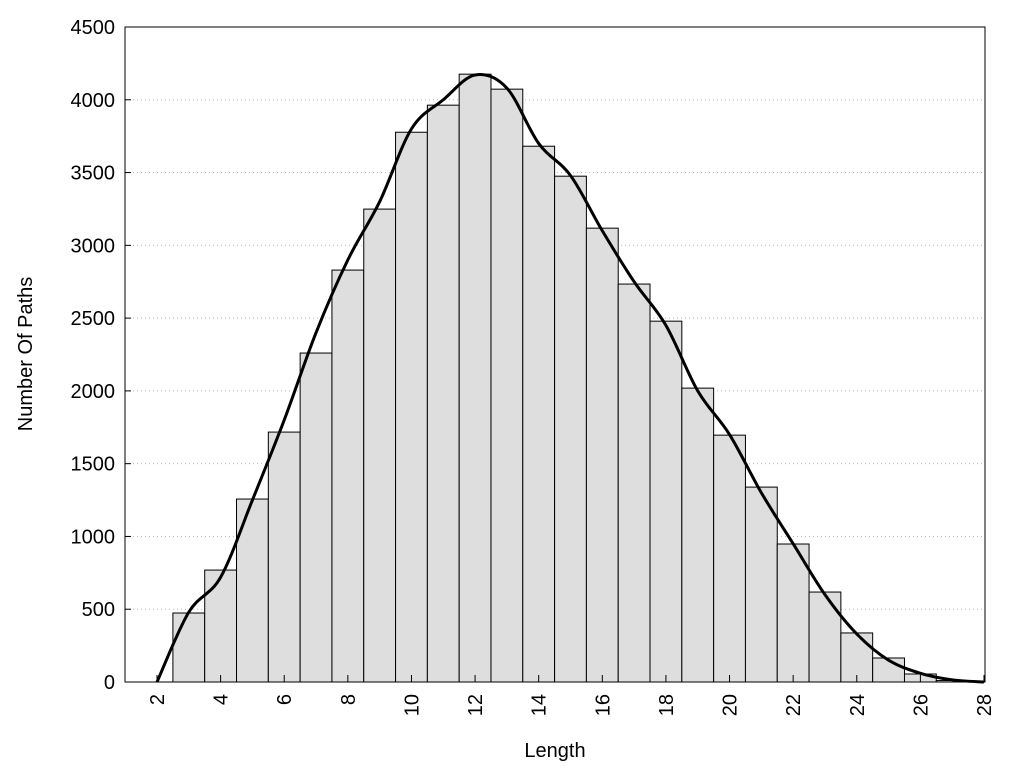 This screenshot has height=773, width=1024. What do you see at coordinates (412, 705) in the screenshot?
I see `x-tick-label: 10` at bounding box center [412, 705].